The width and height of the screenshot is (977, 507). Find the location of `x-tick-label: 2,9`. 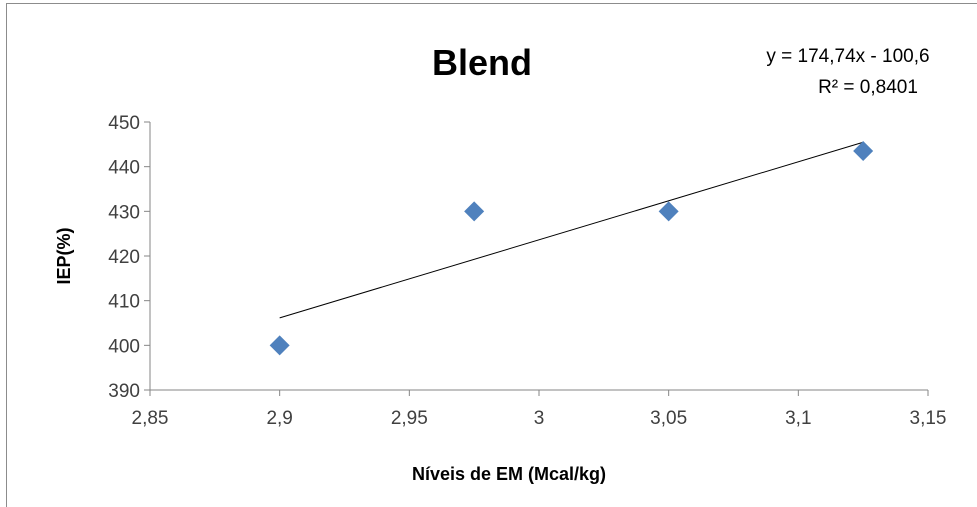

x-tick-label: 2,9 is located at coordinates (279, 418).